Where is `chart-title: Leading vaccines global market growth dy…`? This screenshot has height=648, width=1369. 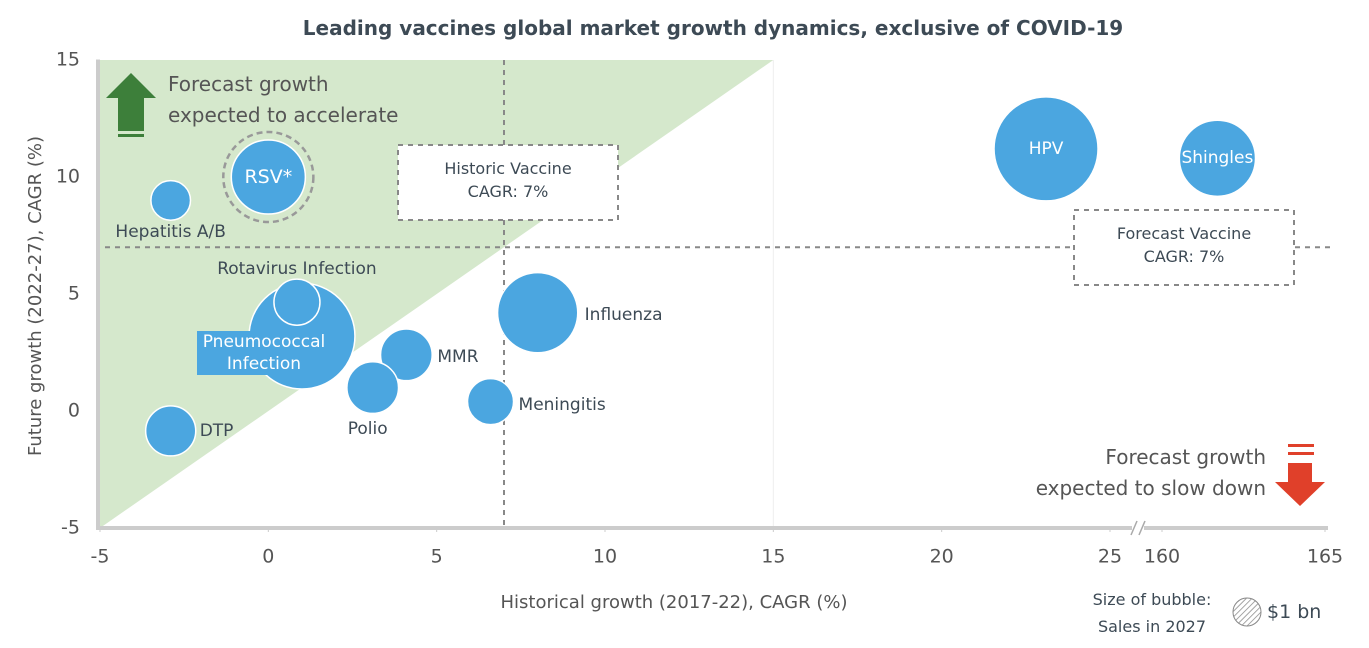 chart-title: Leading vaccines global market growth dy… is located at coordinates (713, 28).